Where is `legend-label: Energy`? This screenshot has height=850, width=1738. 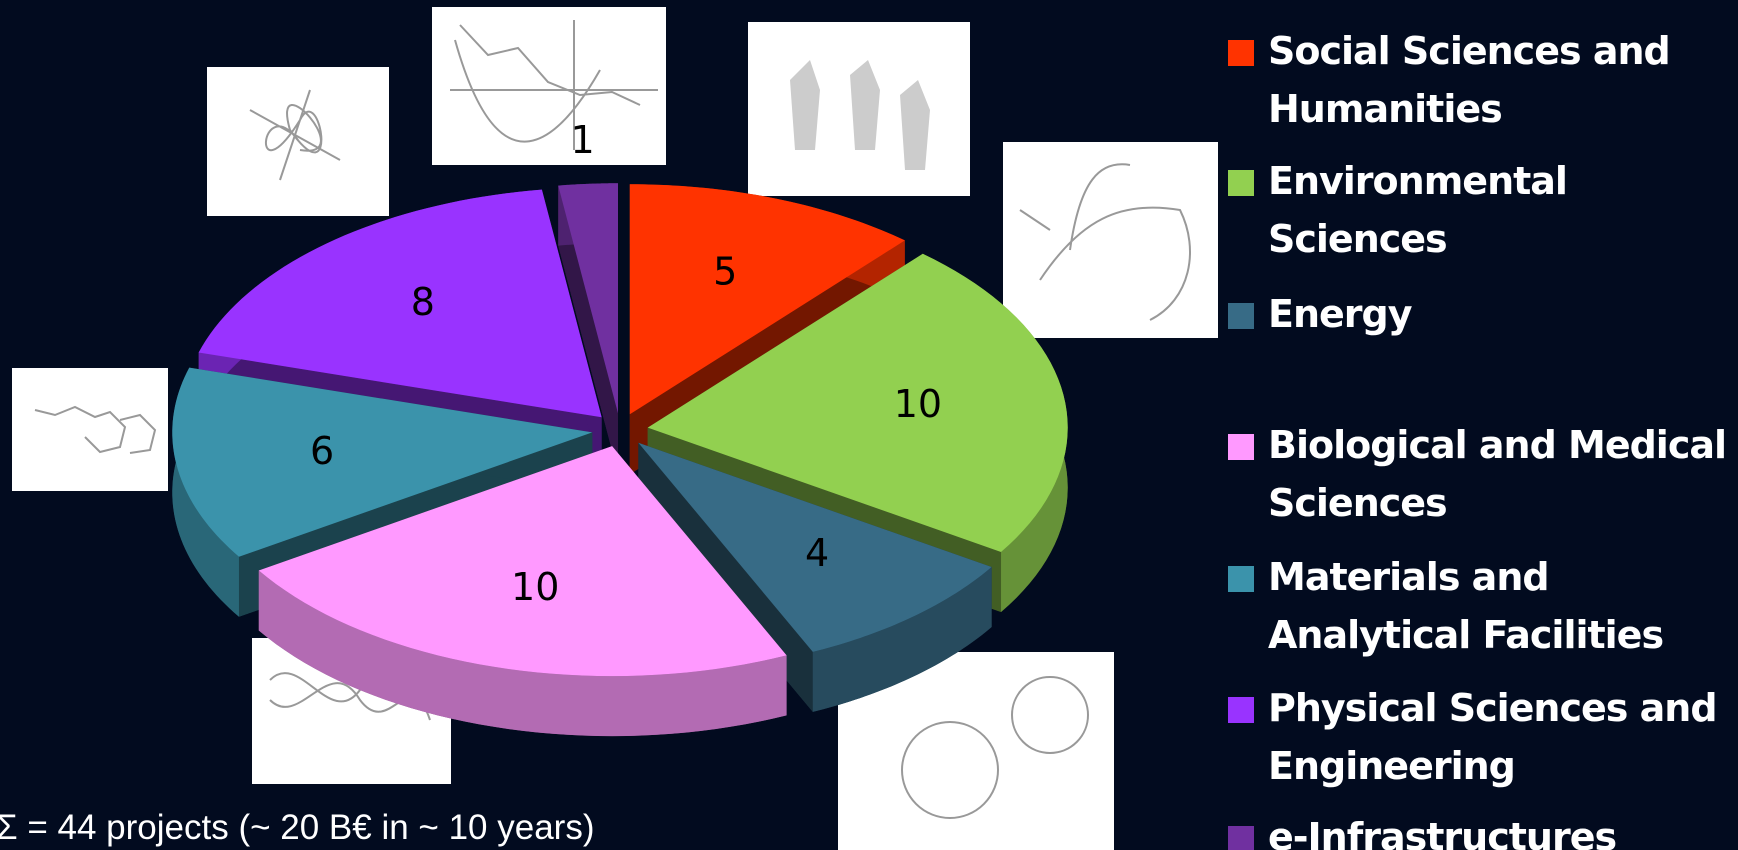
legend-label: Energy is located at coordinates (1340, 314).